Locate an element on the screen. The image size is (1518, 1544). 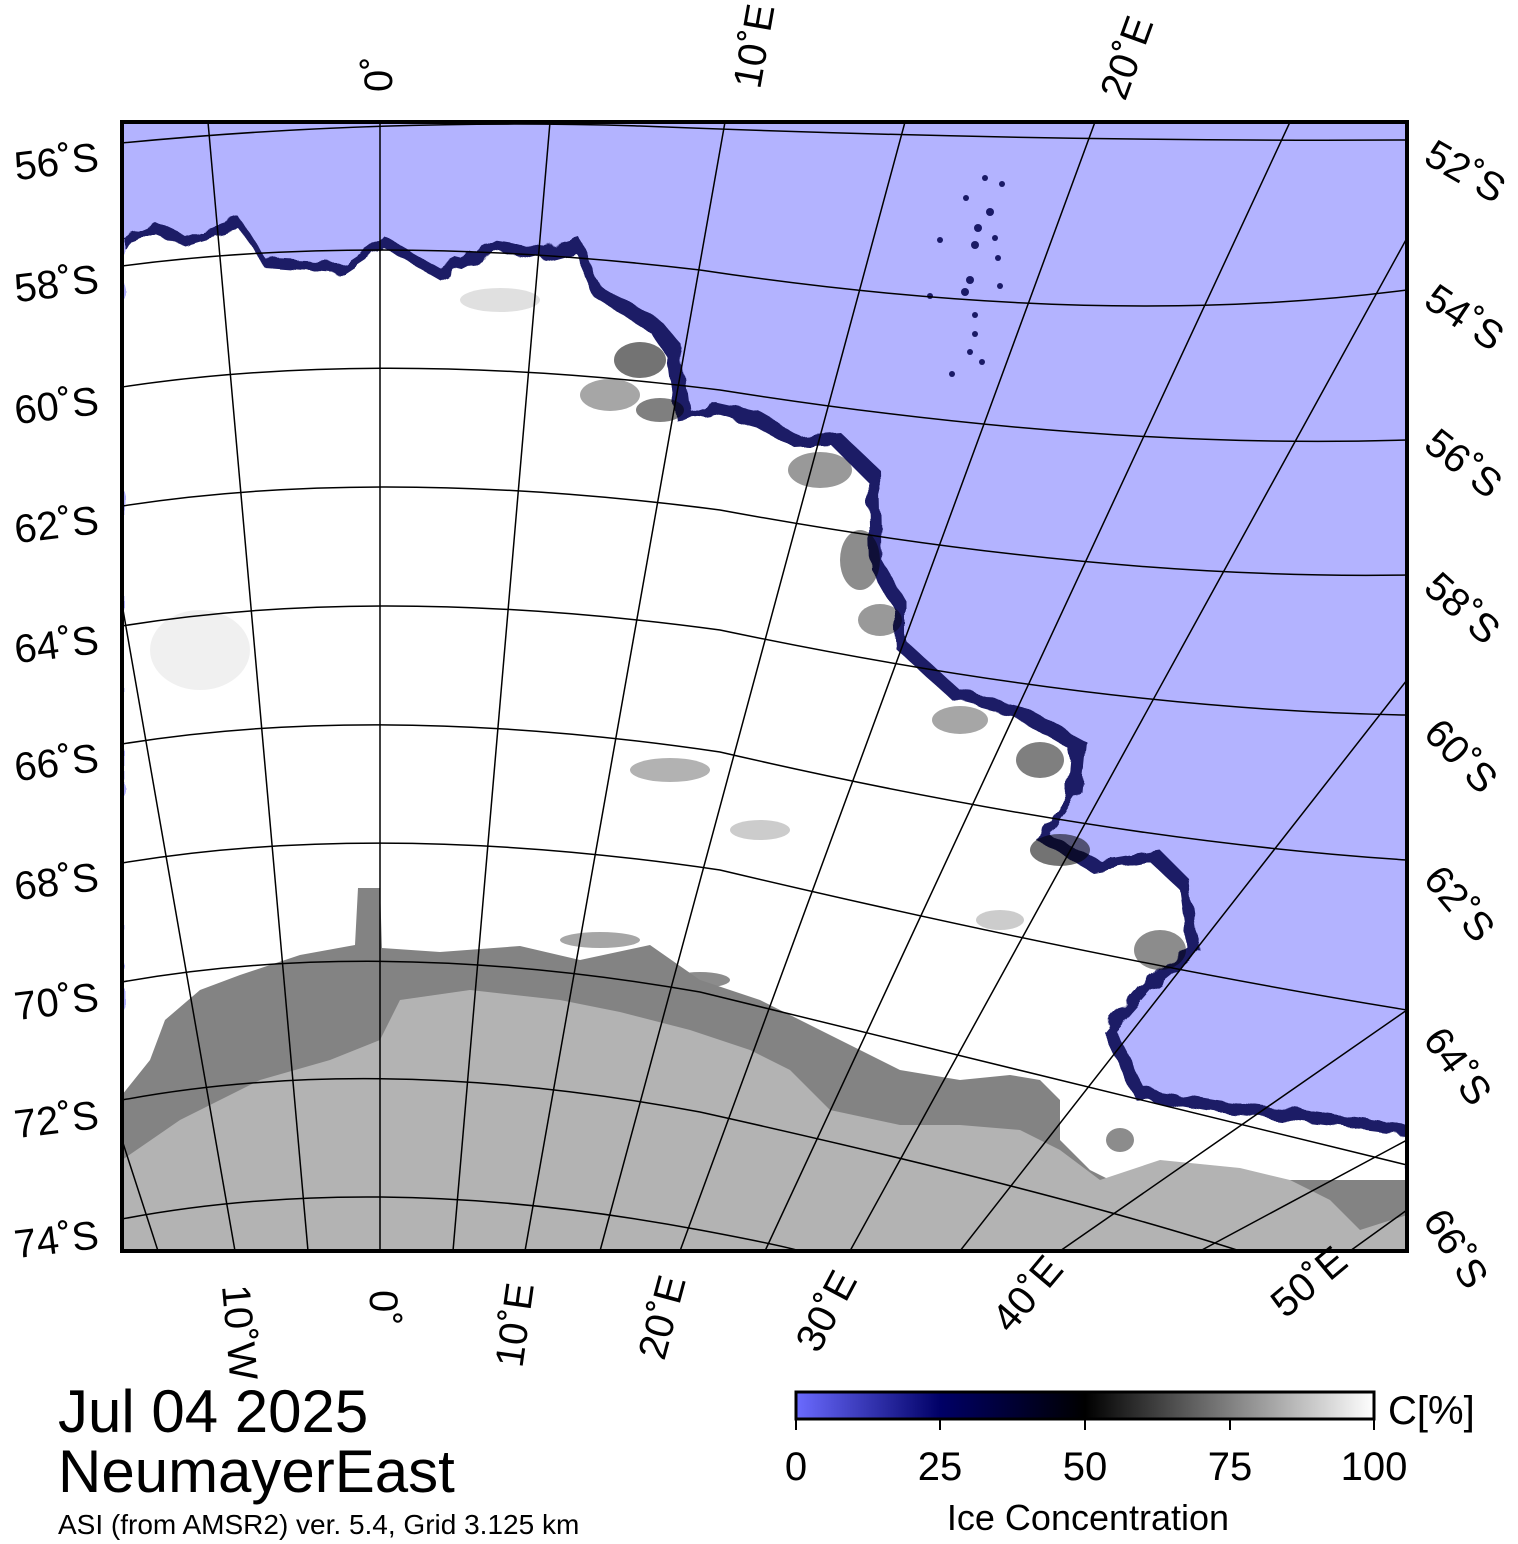
lat-label-left: 66˚S is located at coordinates (56, 763).